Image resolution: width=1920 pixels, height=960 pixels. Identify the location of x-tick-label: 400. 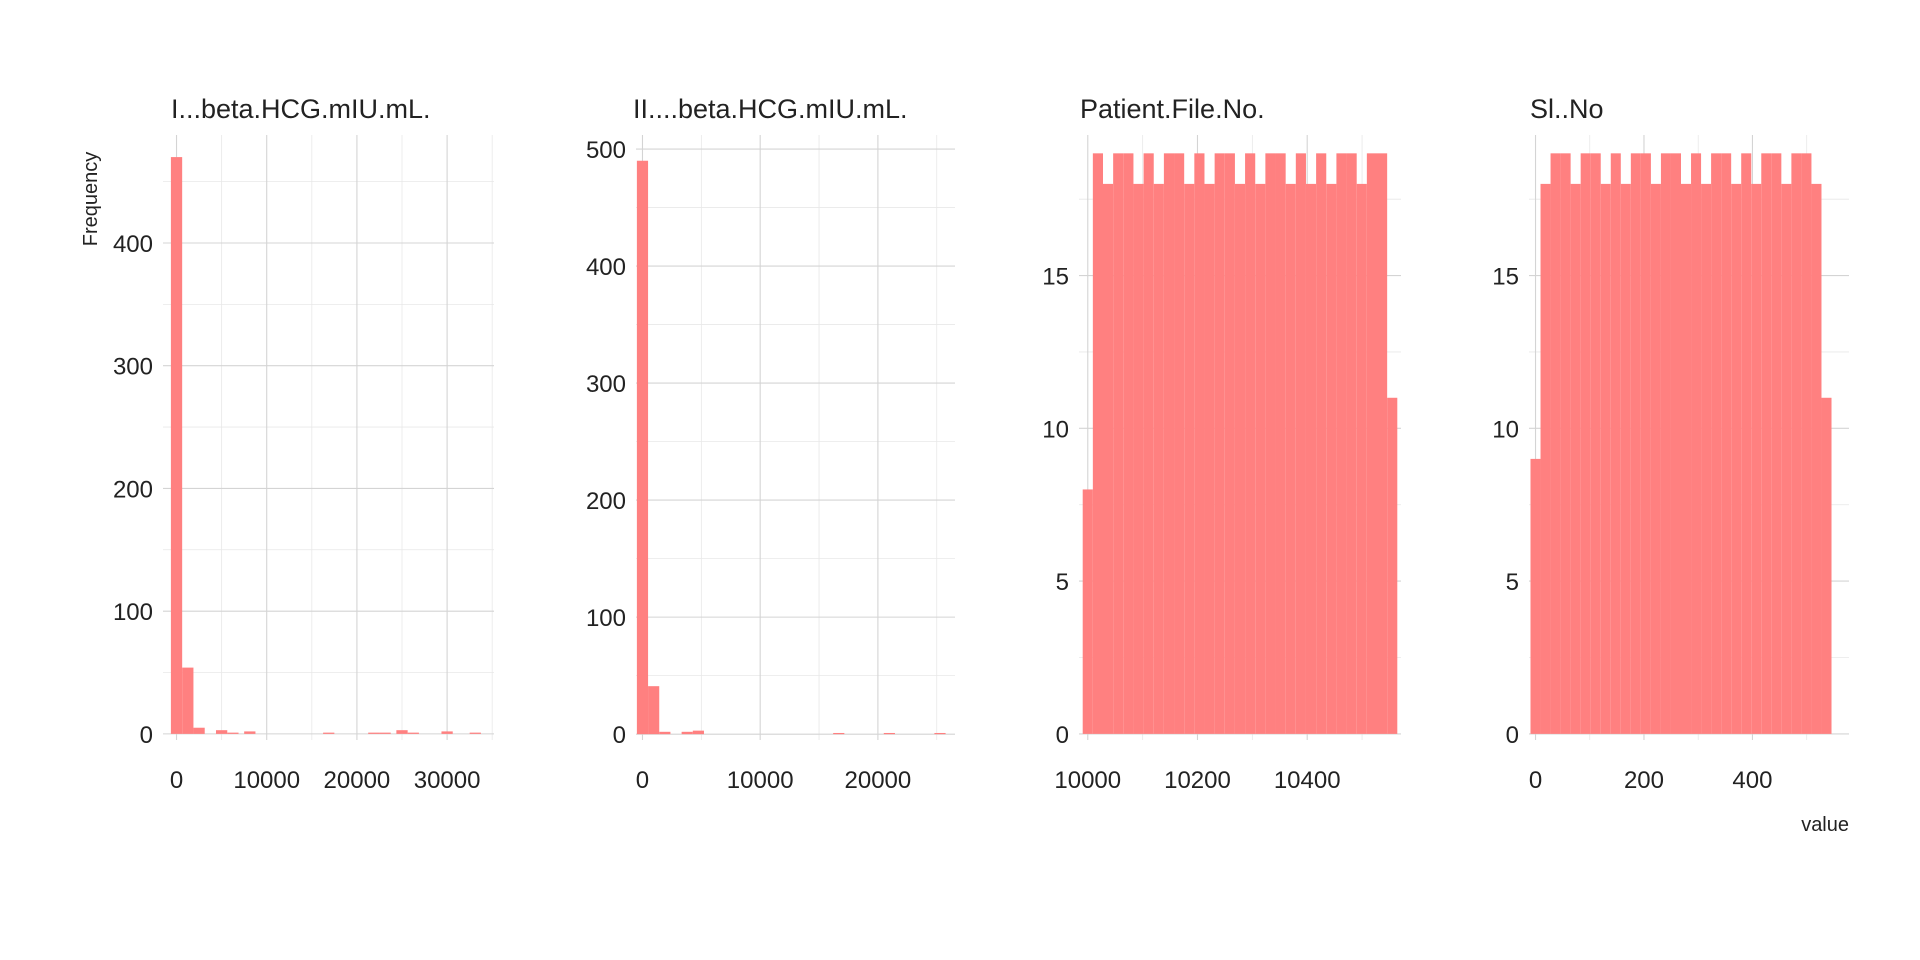
(1752, 780).